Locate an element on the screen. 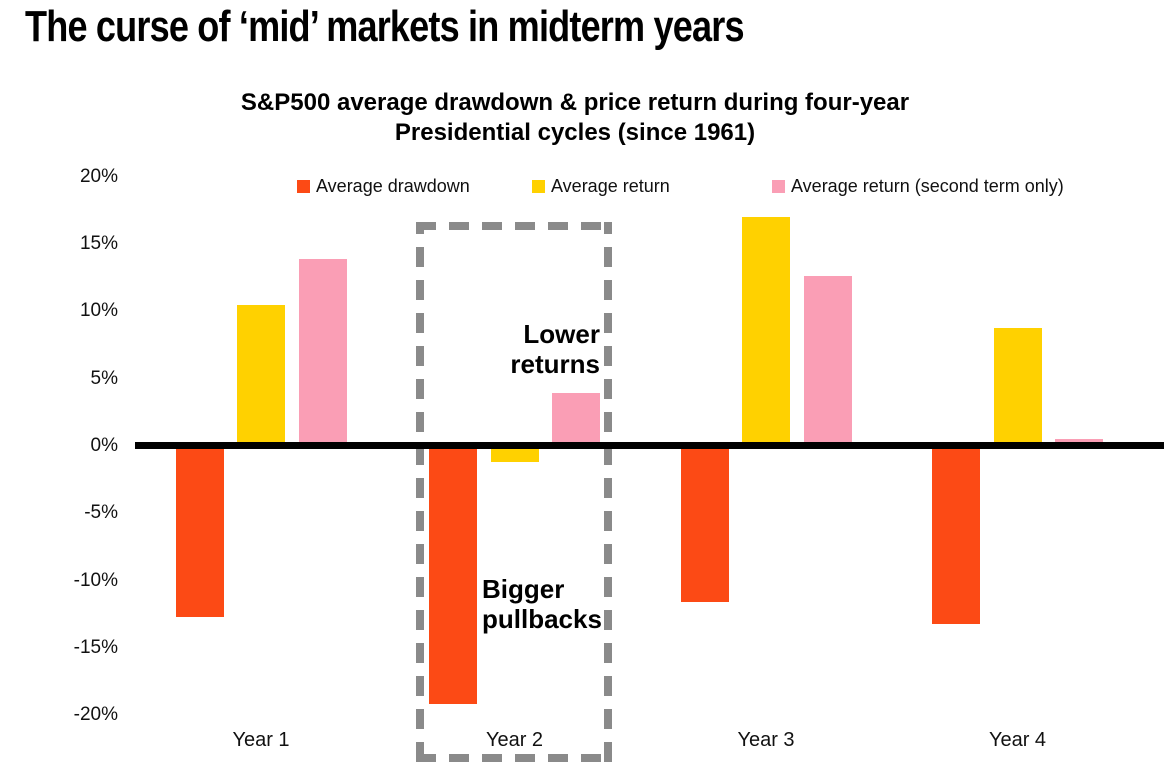 The image size is (1169, 773). y-tick-label: 5% is located at coordinates (104, 378).